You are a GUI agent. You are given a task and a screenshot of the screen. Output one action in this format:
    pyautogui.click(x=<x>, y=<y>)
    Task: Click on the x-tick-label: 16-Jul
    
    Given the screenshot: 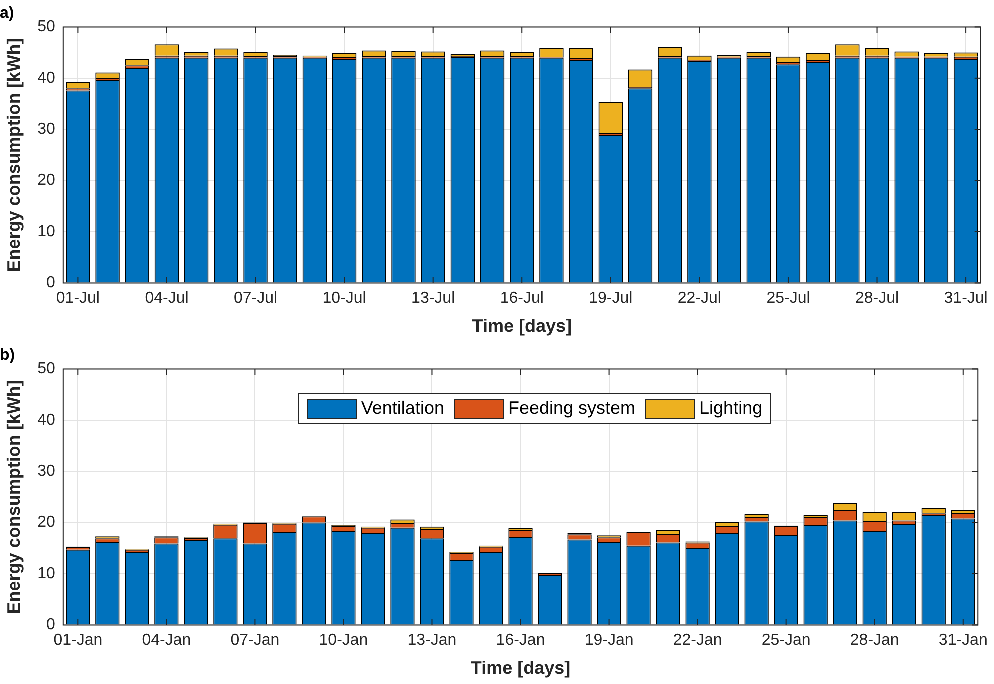 What is the action you would take?
    pyautogui.click(x=522, y=299)
    